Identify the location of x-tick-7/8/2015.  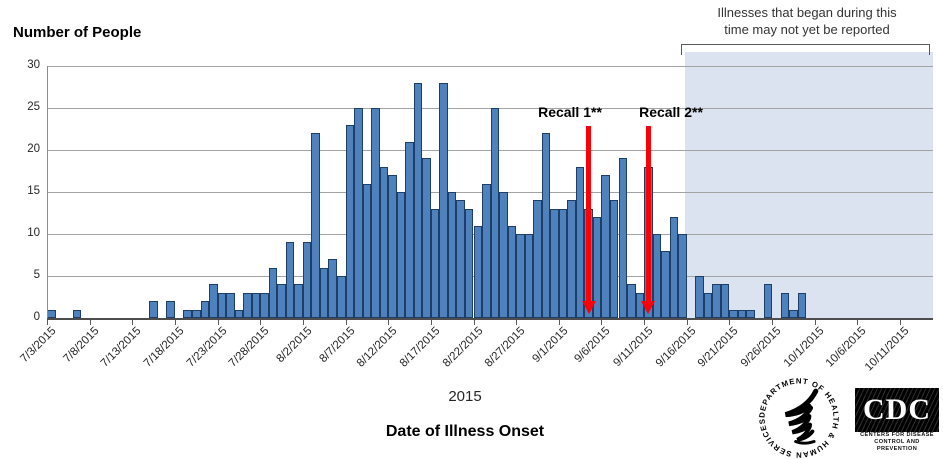
(90, 322).